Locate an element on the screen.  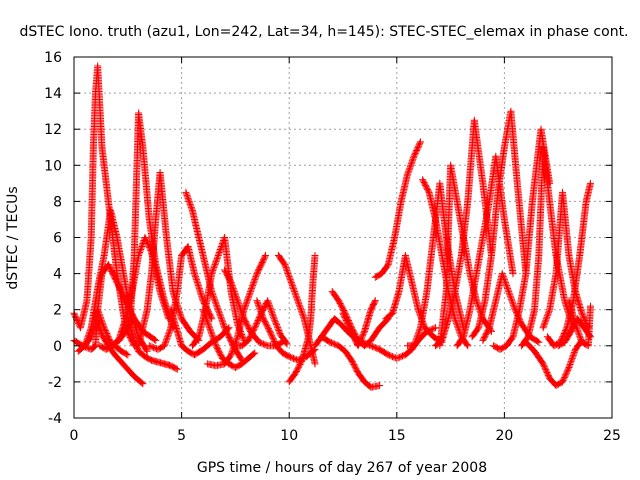
y-tick-label: -2 is located at coordinates (55, 383).